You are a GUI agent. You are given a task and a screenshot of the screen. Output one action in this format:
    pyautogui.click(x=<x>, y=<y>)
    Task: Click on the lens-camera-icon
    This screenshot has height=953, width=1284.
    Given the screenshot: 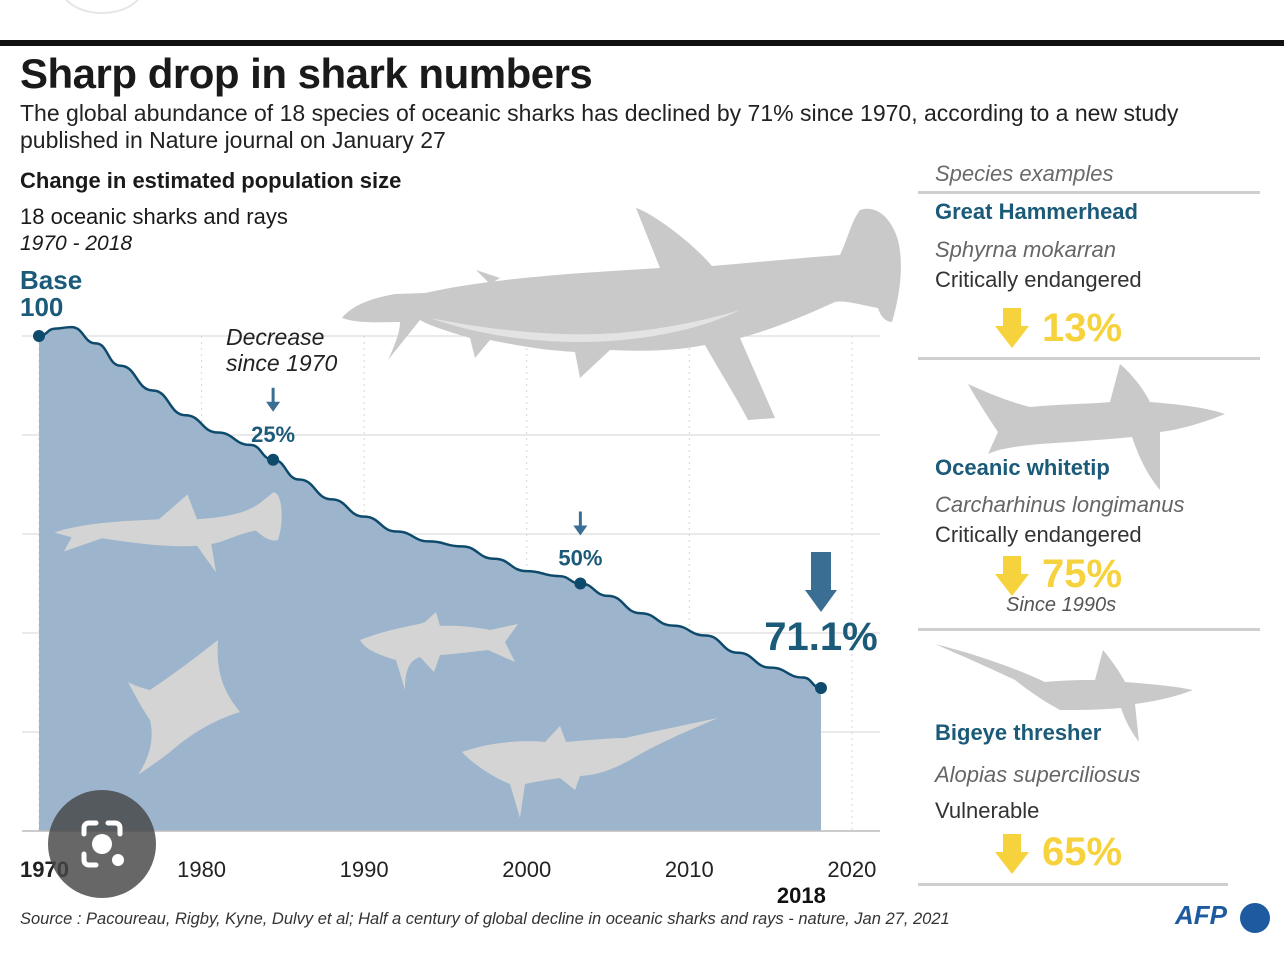 What is the action you would take?
    pyautogui.click(x=102, y=844)
    